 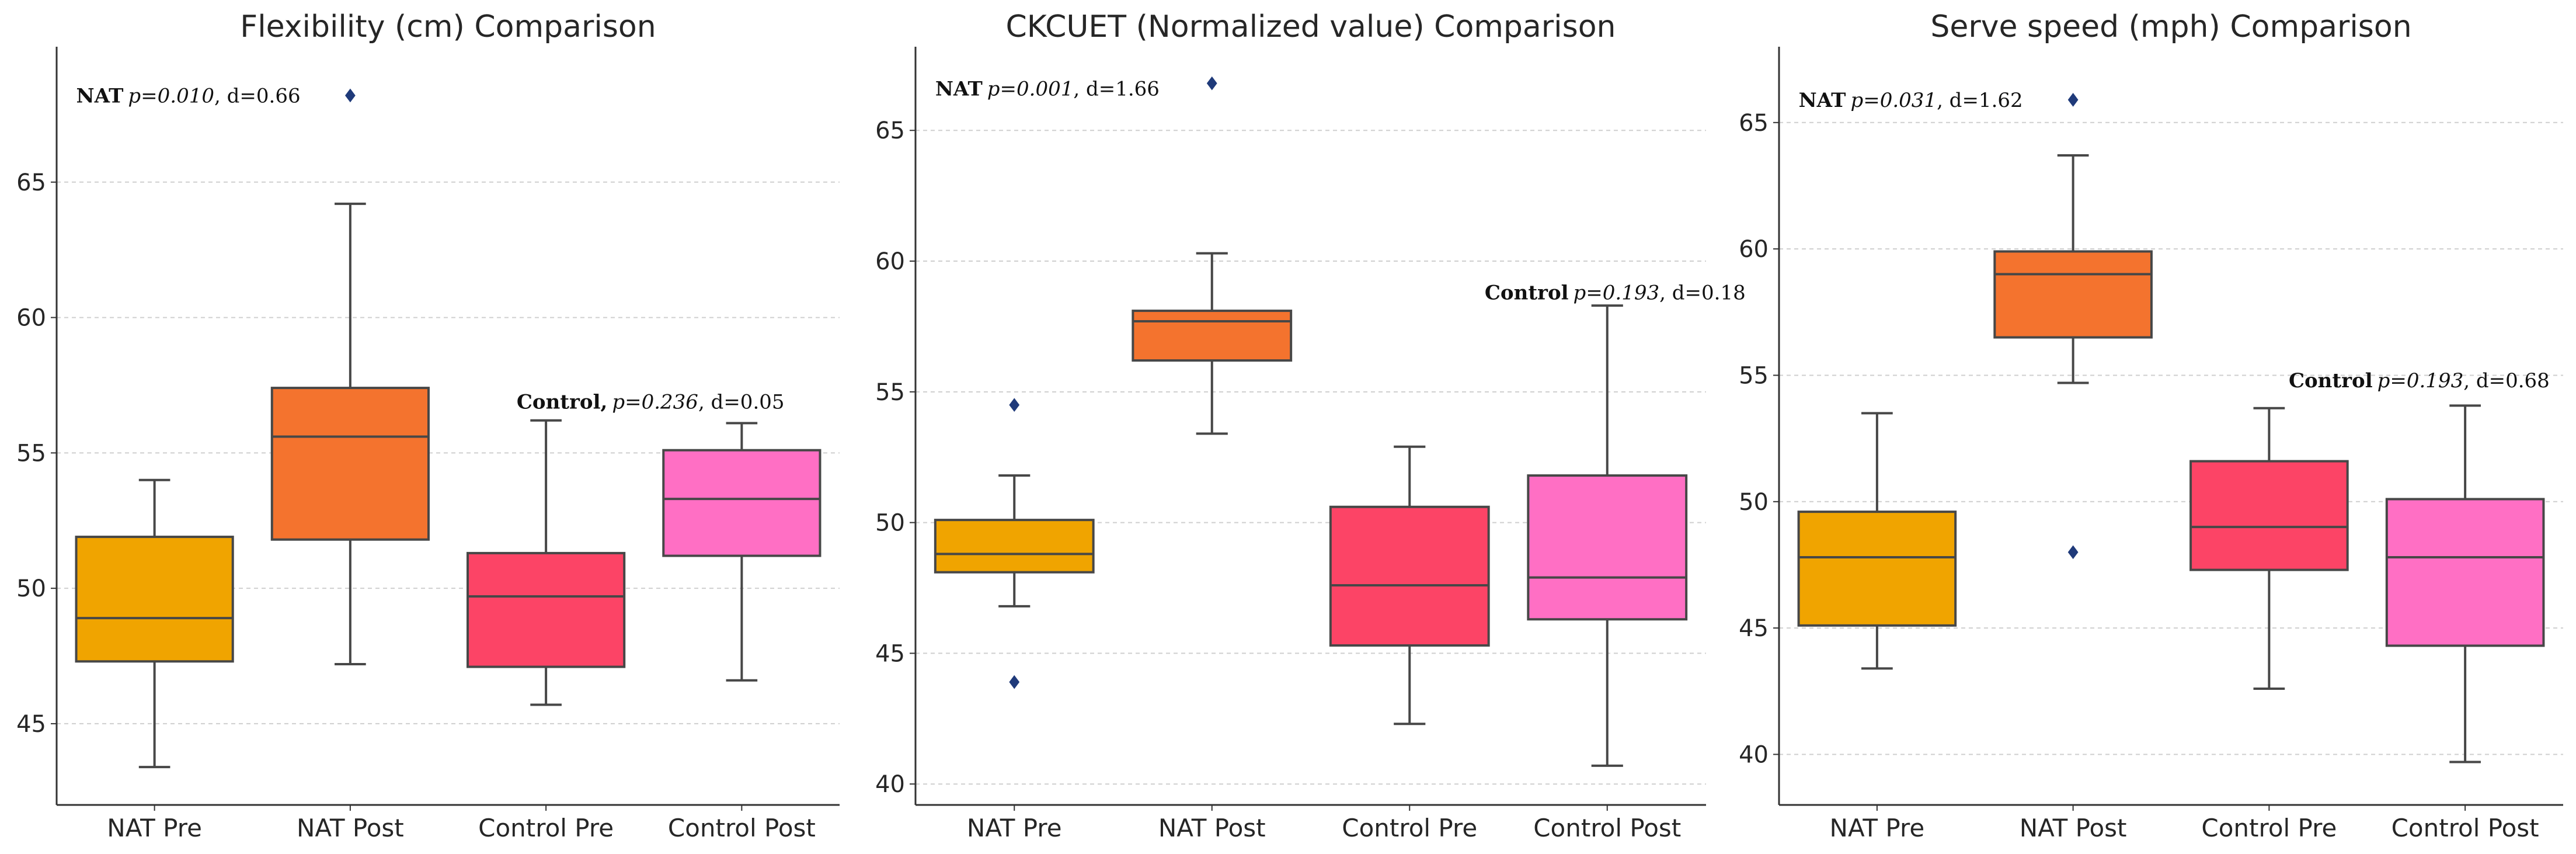 What do you see at coordinates (2170, 26) in the screenshot?
I see `chart-title: Serve speed (mph) Comparison` at bounding box center [2170, 26].